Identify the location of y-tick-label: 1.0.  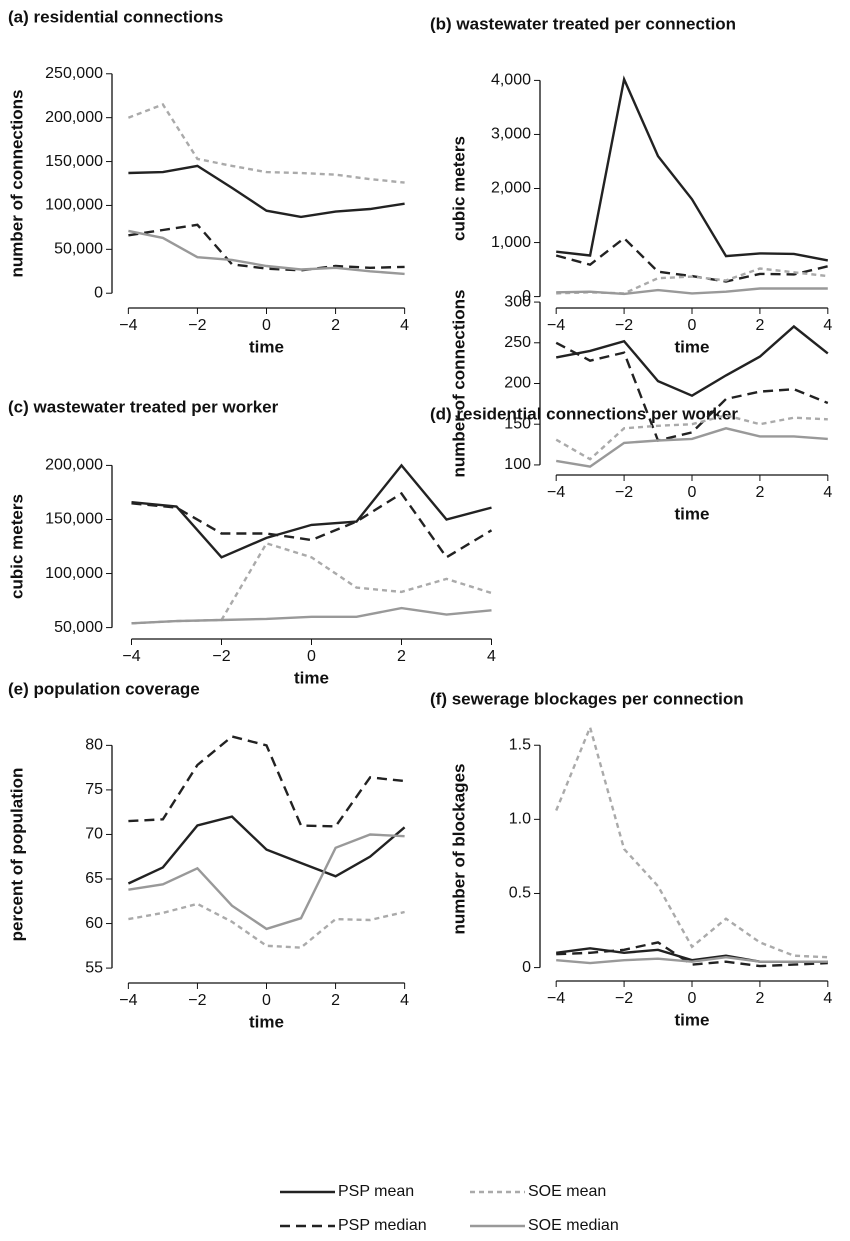
(520, 819).